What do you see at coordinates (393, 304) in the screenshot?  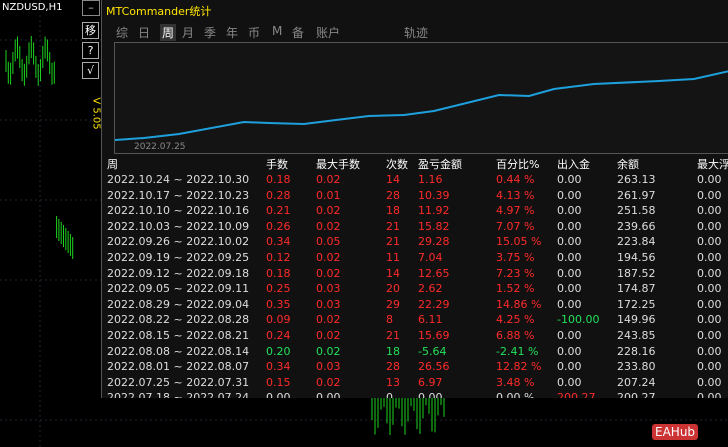 I see `value-cell: 29` at bounding box center [393, 304].